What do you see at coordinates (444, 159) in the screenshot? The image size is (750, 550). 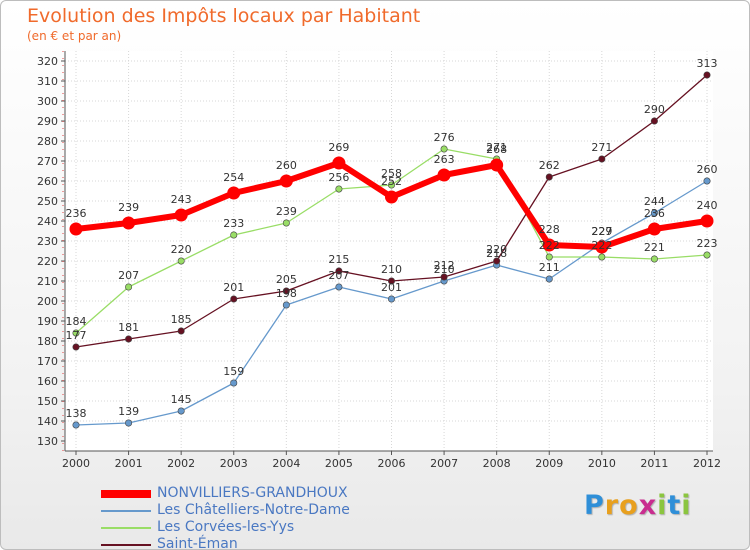 I see `series-0-data-label: 263` at bounding box center [444, 159].